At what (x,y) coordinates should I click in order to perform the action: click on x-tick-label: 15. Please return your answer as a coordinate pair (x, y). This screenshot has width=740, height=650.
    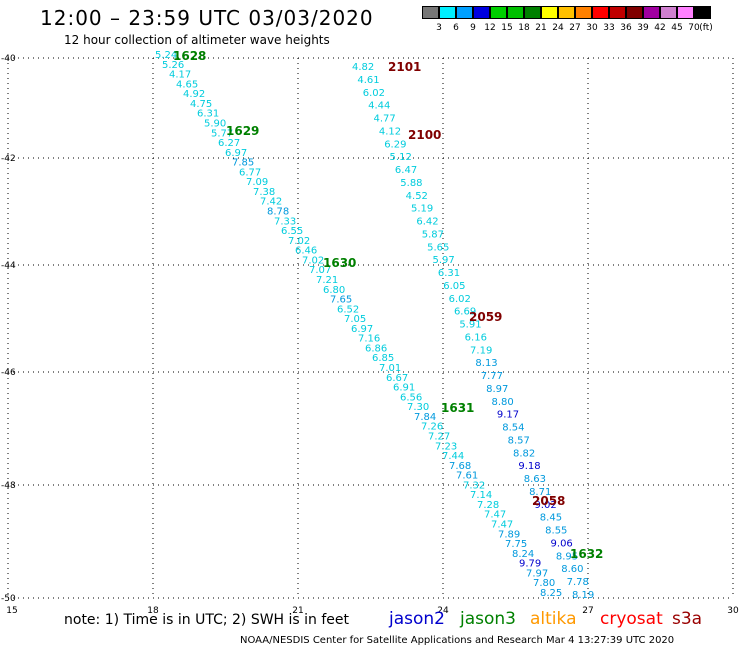
    Looking at the image, I should click on (11, 611).